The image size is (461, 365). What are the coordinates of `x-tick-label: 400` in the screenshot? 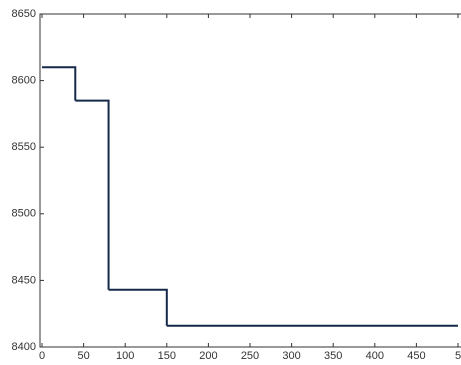 It's located at (375, 356).